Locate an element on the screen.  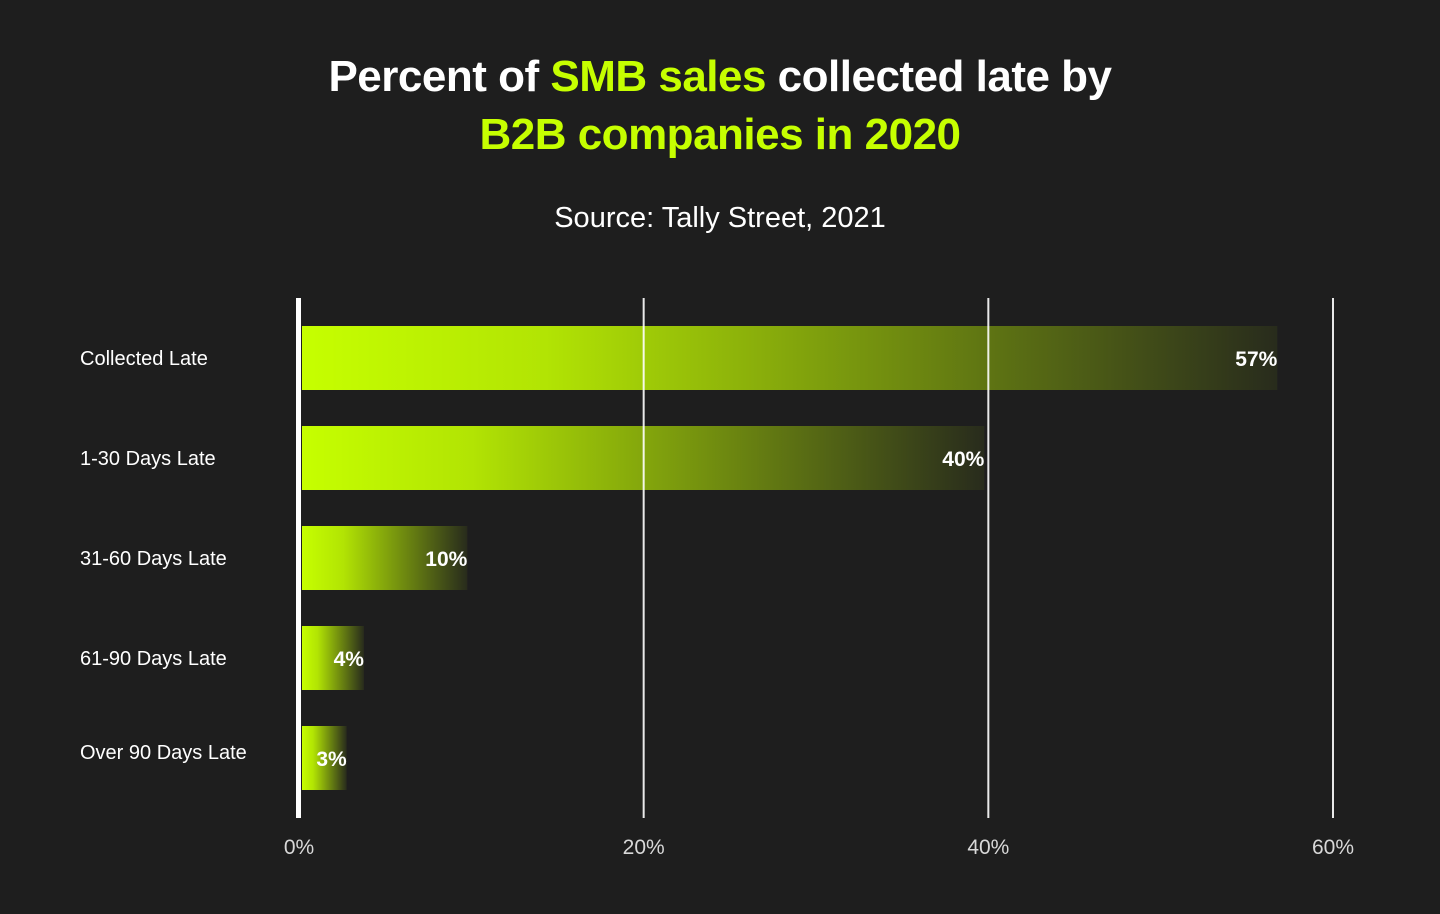
x-tick-label: 20% is located at coordinates (644, 847).